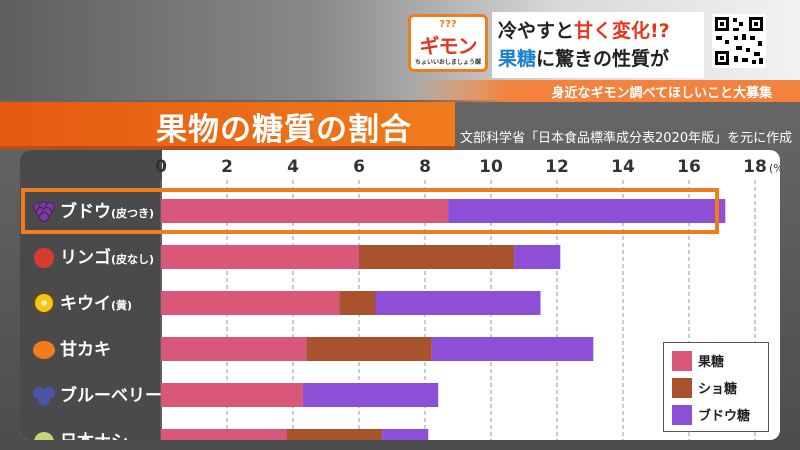 This screenshot has height=450, width=800. I want to click on chart-title: 果物の糖質の割合, so click(284, 130).